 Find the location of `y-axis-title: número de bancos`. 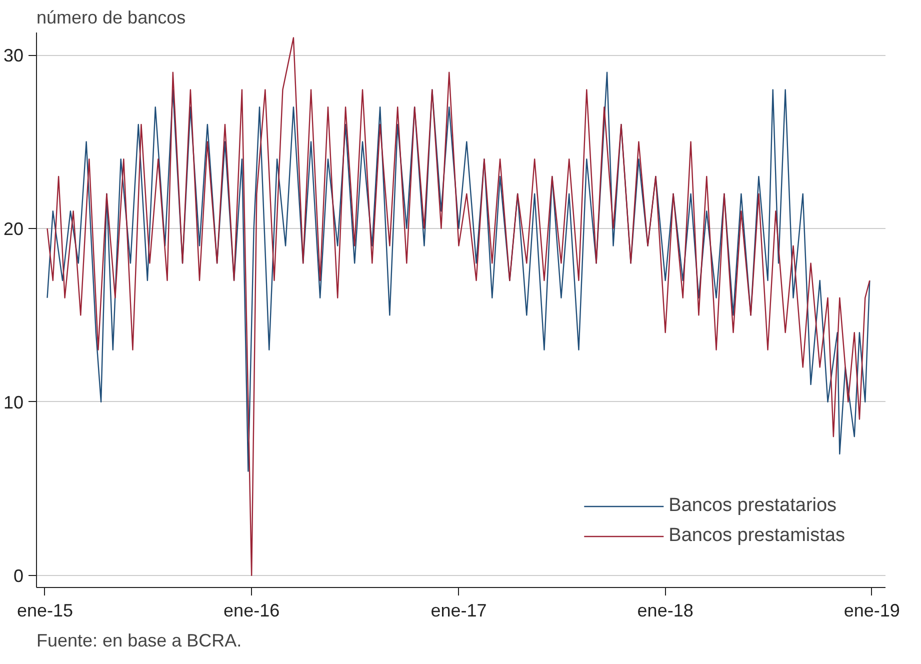

y-axis-title: número de bancos is located at coordinates (111, 18).